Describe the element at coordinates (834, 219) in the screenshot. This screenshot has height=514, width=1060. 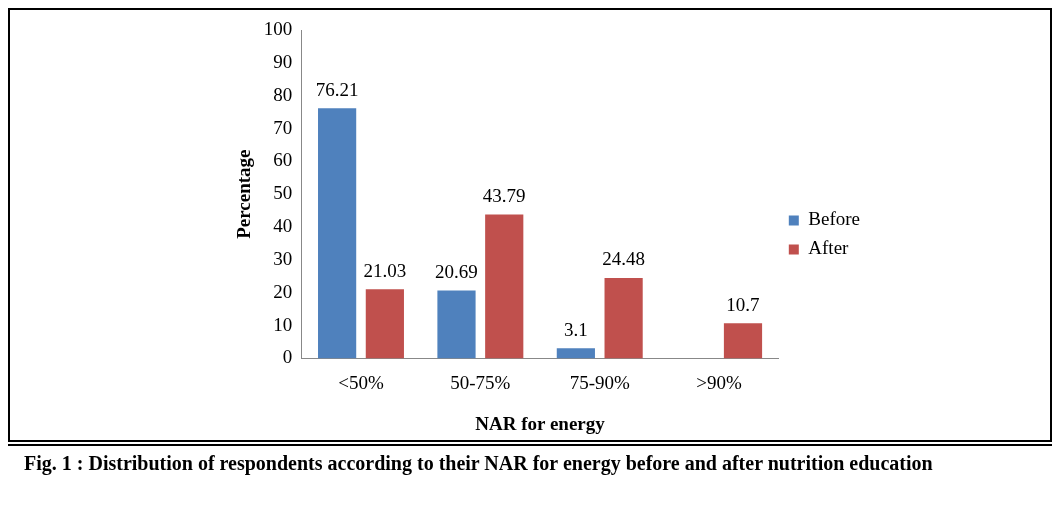
I see `legend-label: Before` at that location.